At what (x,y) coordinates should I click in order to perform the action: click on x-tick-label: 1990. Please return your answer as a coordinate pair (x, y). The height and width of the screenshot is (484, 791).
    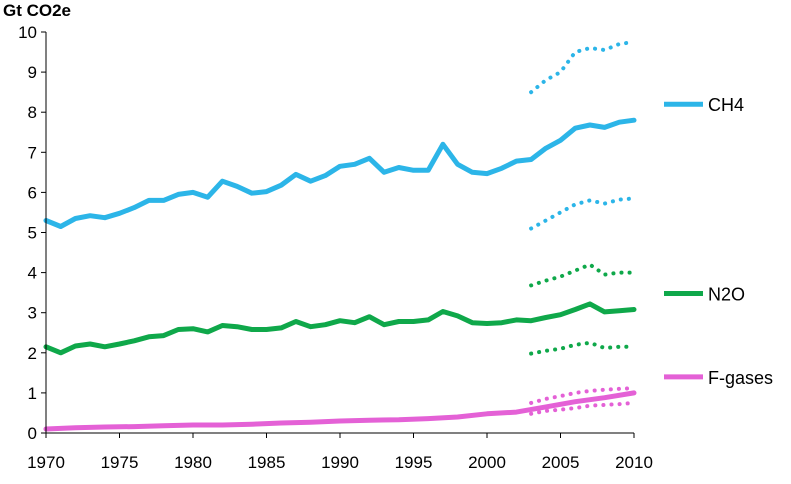
    Looking at the image, I should click on (340, 462).